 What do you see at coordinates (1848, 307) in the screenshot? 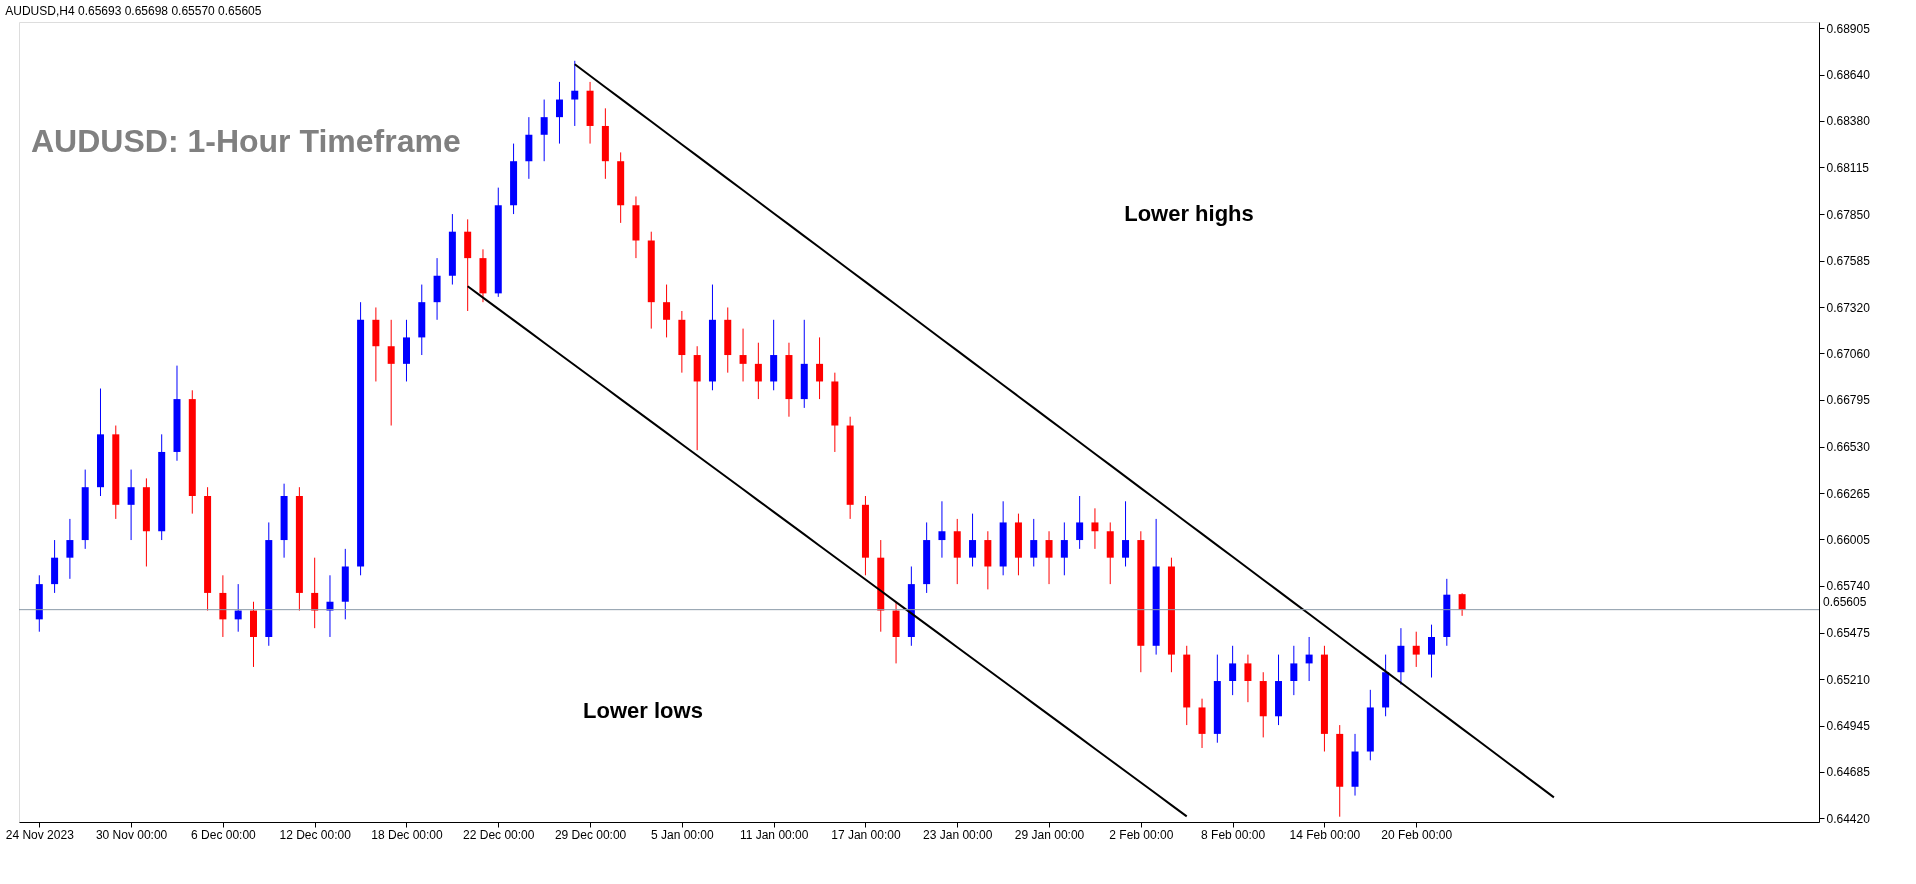
I see `y-tick-label: 0.67320` at bounding box center [1848, 307].